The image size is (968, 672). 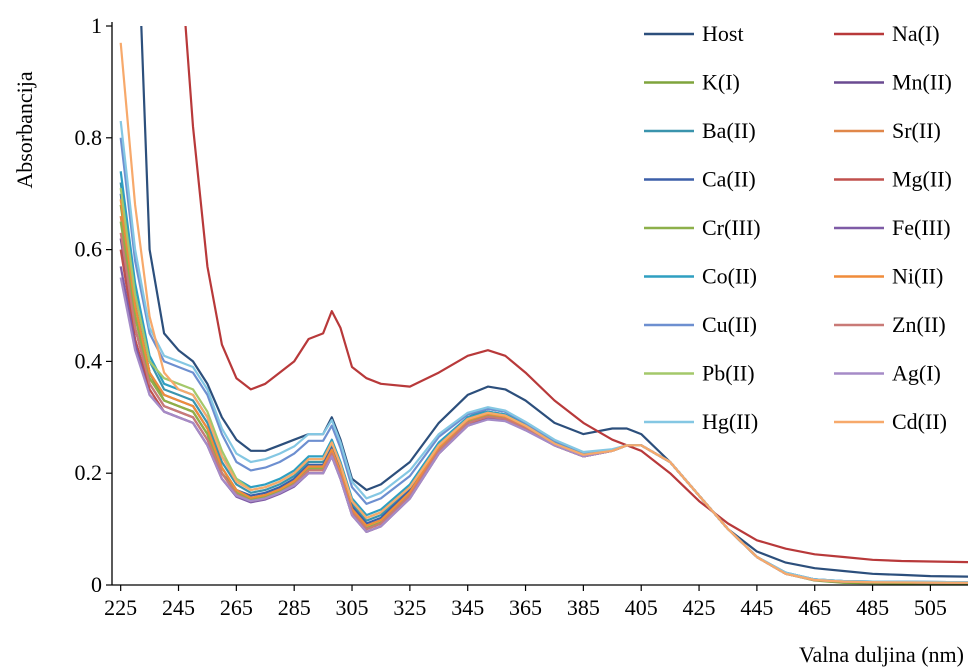 I want to click on legend-label: Sr(II), so click(x=916, y=130).